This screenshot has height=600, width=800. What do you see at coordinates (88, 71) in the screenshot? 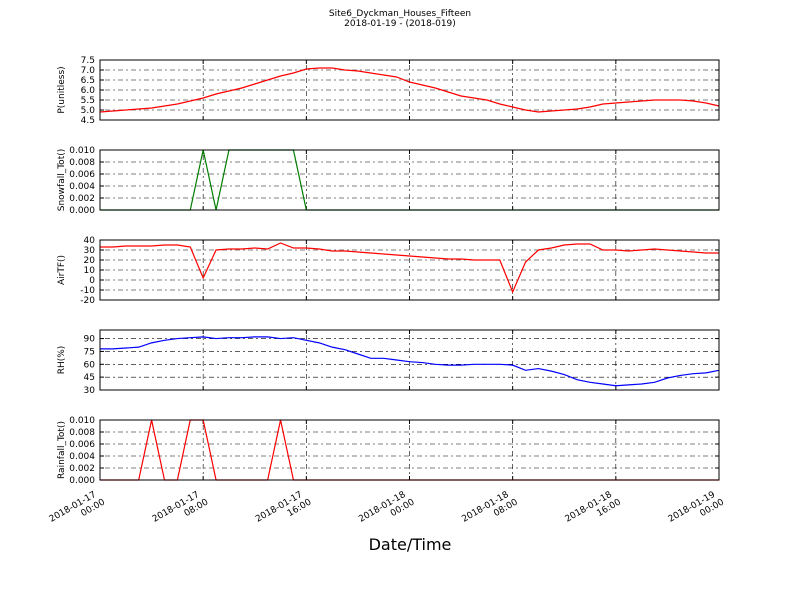
I see `y-tick-label: 7.0` at bounding box center [88, 71].